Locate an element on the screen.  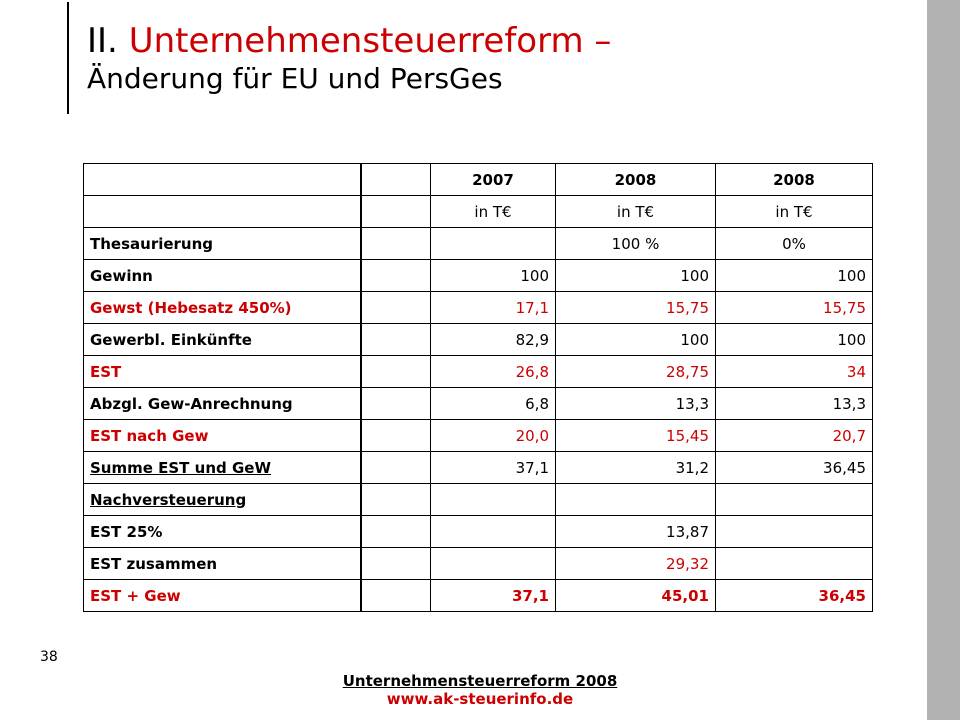
value-cell: 28,75 is located at coordinates (635, 371).